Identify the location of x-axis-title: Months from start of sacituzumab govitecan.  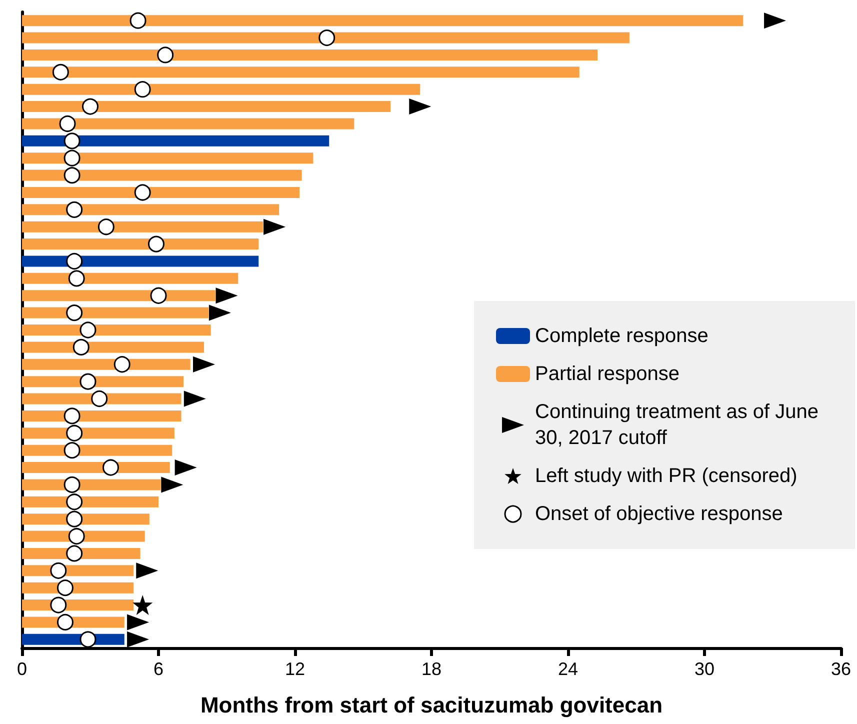
(431, 705).